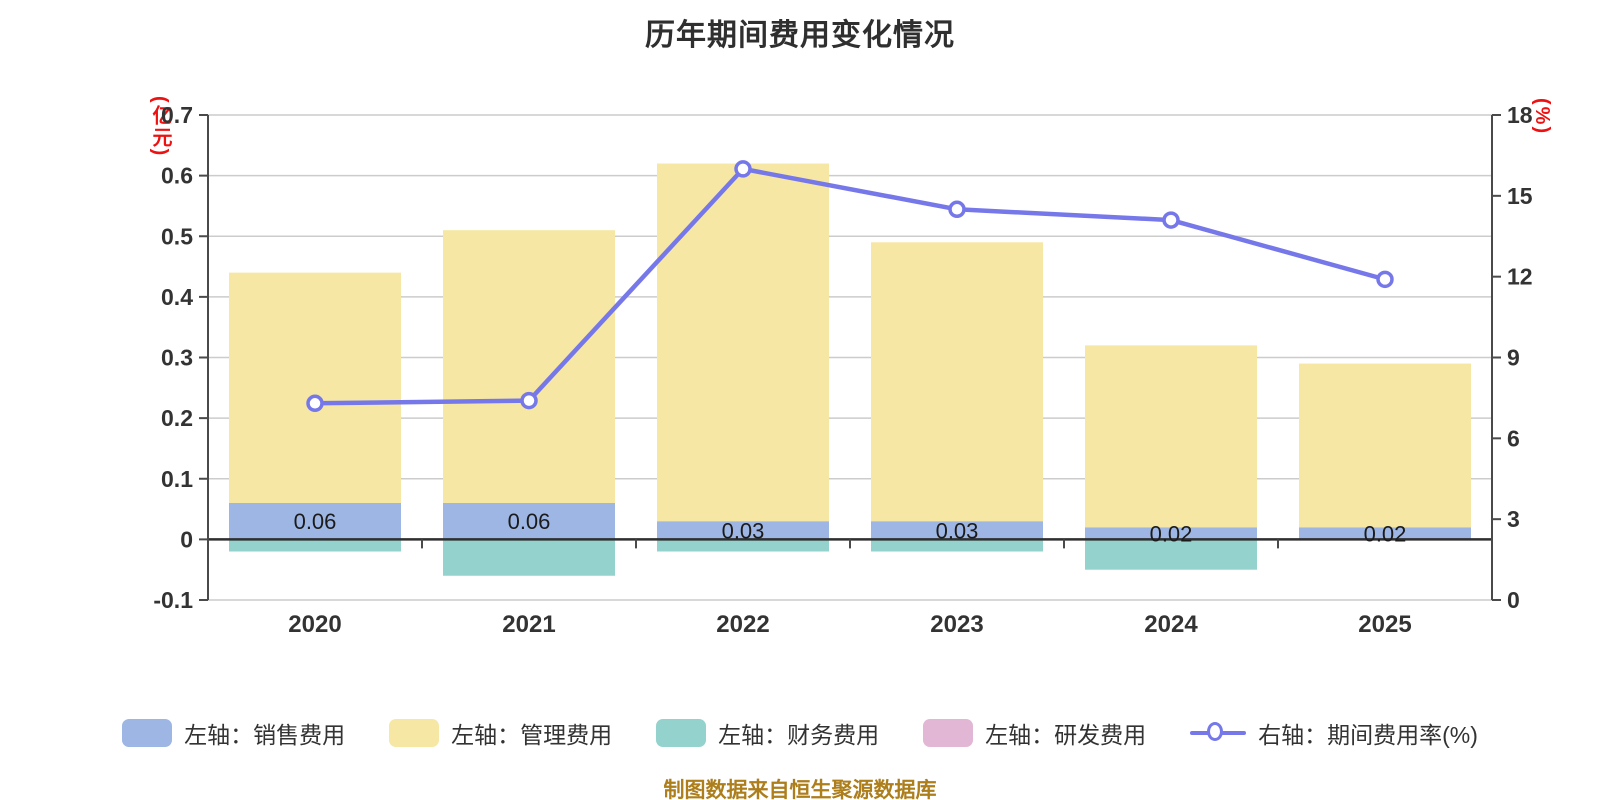 This screenshot has height=800, width=1600. I want to click on legend-label-admin-expense: 左轴：管理费用, so click(532, 735).